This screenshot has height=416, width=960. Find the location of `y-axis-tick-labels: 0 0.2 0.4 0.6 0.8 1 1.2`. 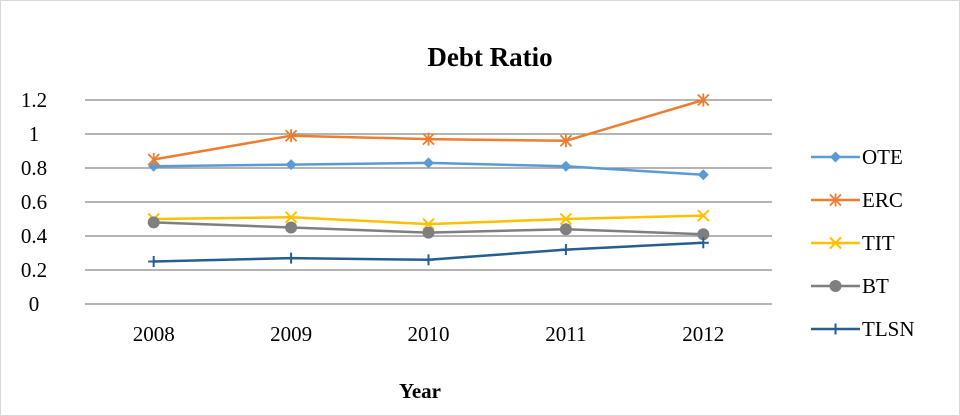

y-axis-tick-labels: 0 0.2 0.4 0.6 0.8 1 1.2 is located at coordinates (34, 202).